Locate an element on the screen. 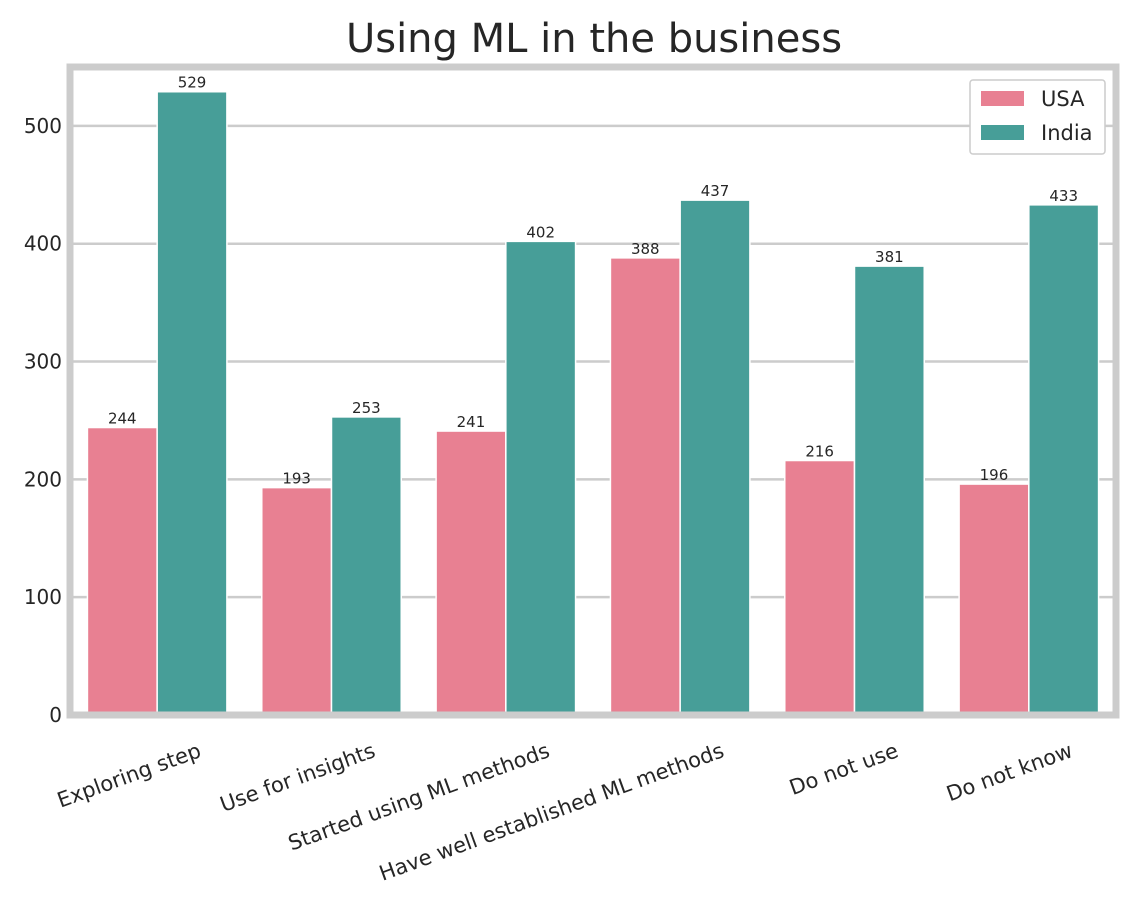  bar-value-label: 216 is located at coordinates (819, 452).